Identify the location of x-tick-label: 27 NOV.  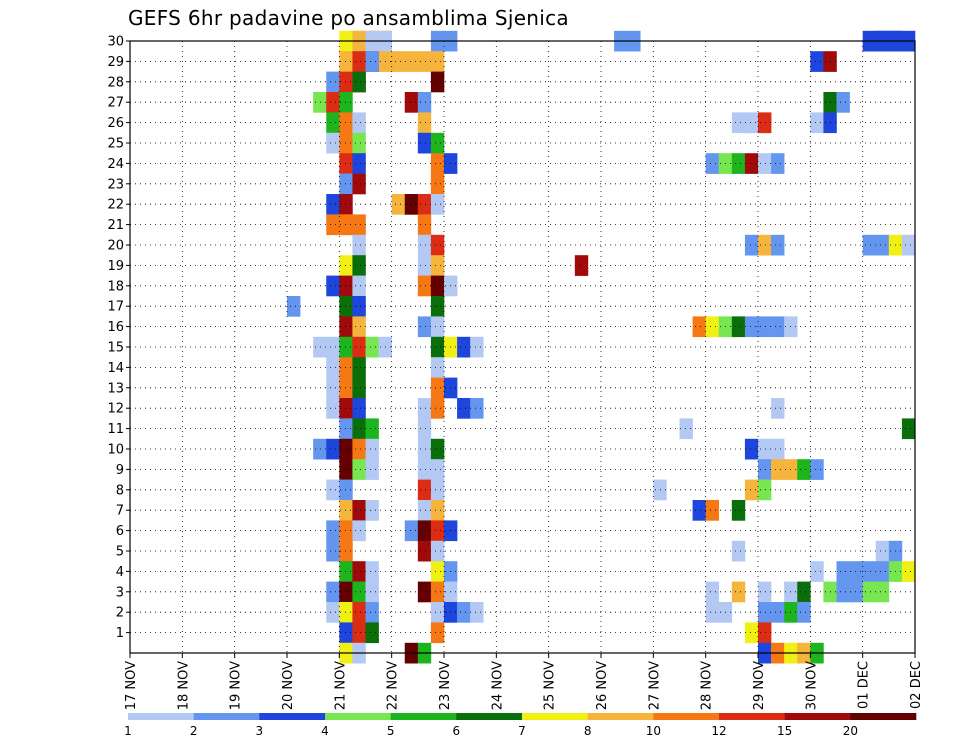
(654, 685).